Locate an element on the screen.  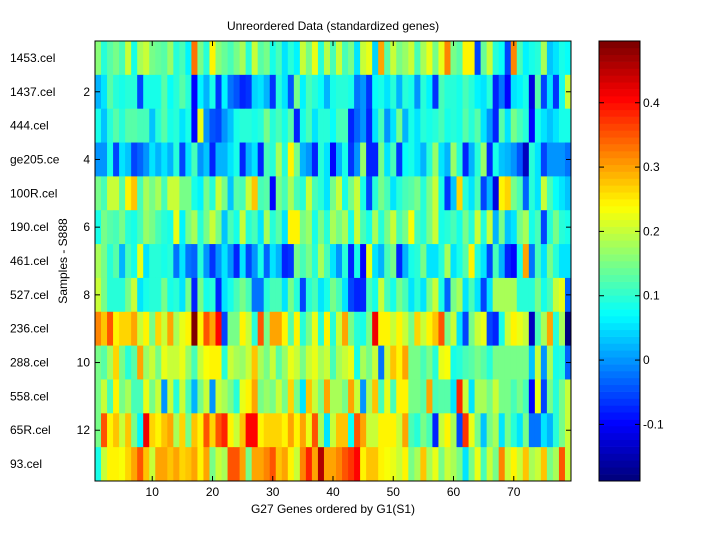
x-tick-label: 20 is located at coordinates (213, 492).